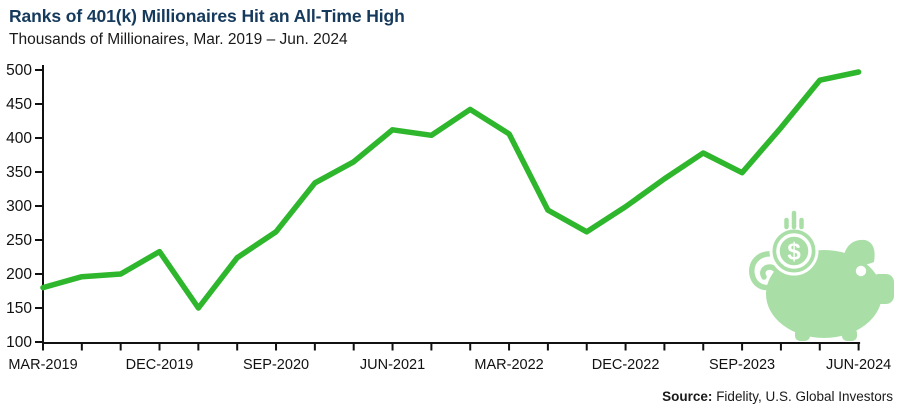 This screenshot has height=411, width=900. What do you see at coordinates (687, 396) in the screenshot?
I see `source-label: Source:` at bounding box center [687, 396].